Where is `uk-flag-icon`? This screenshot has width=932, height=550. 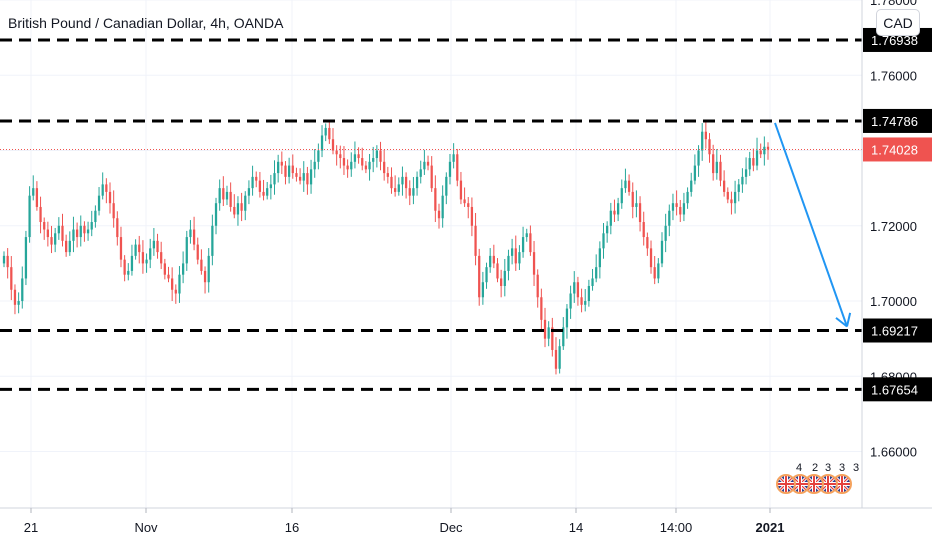
uk-flag-icon is located at coordinates (786, 484).